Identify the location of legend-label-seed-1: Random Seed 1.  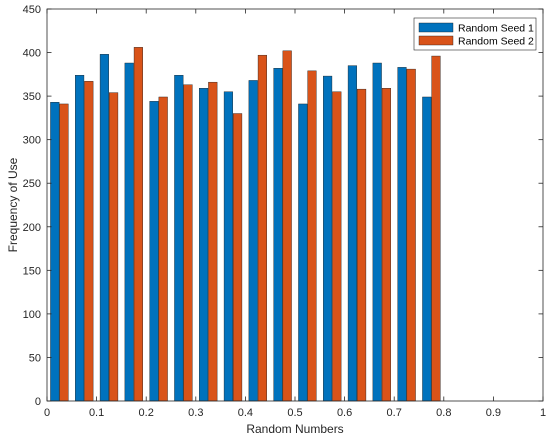
(496, 29).